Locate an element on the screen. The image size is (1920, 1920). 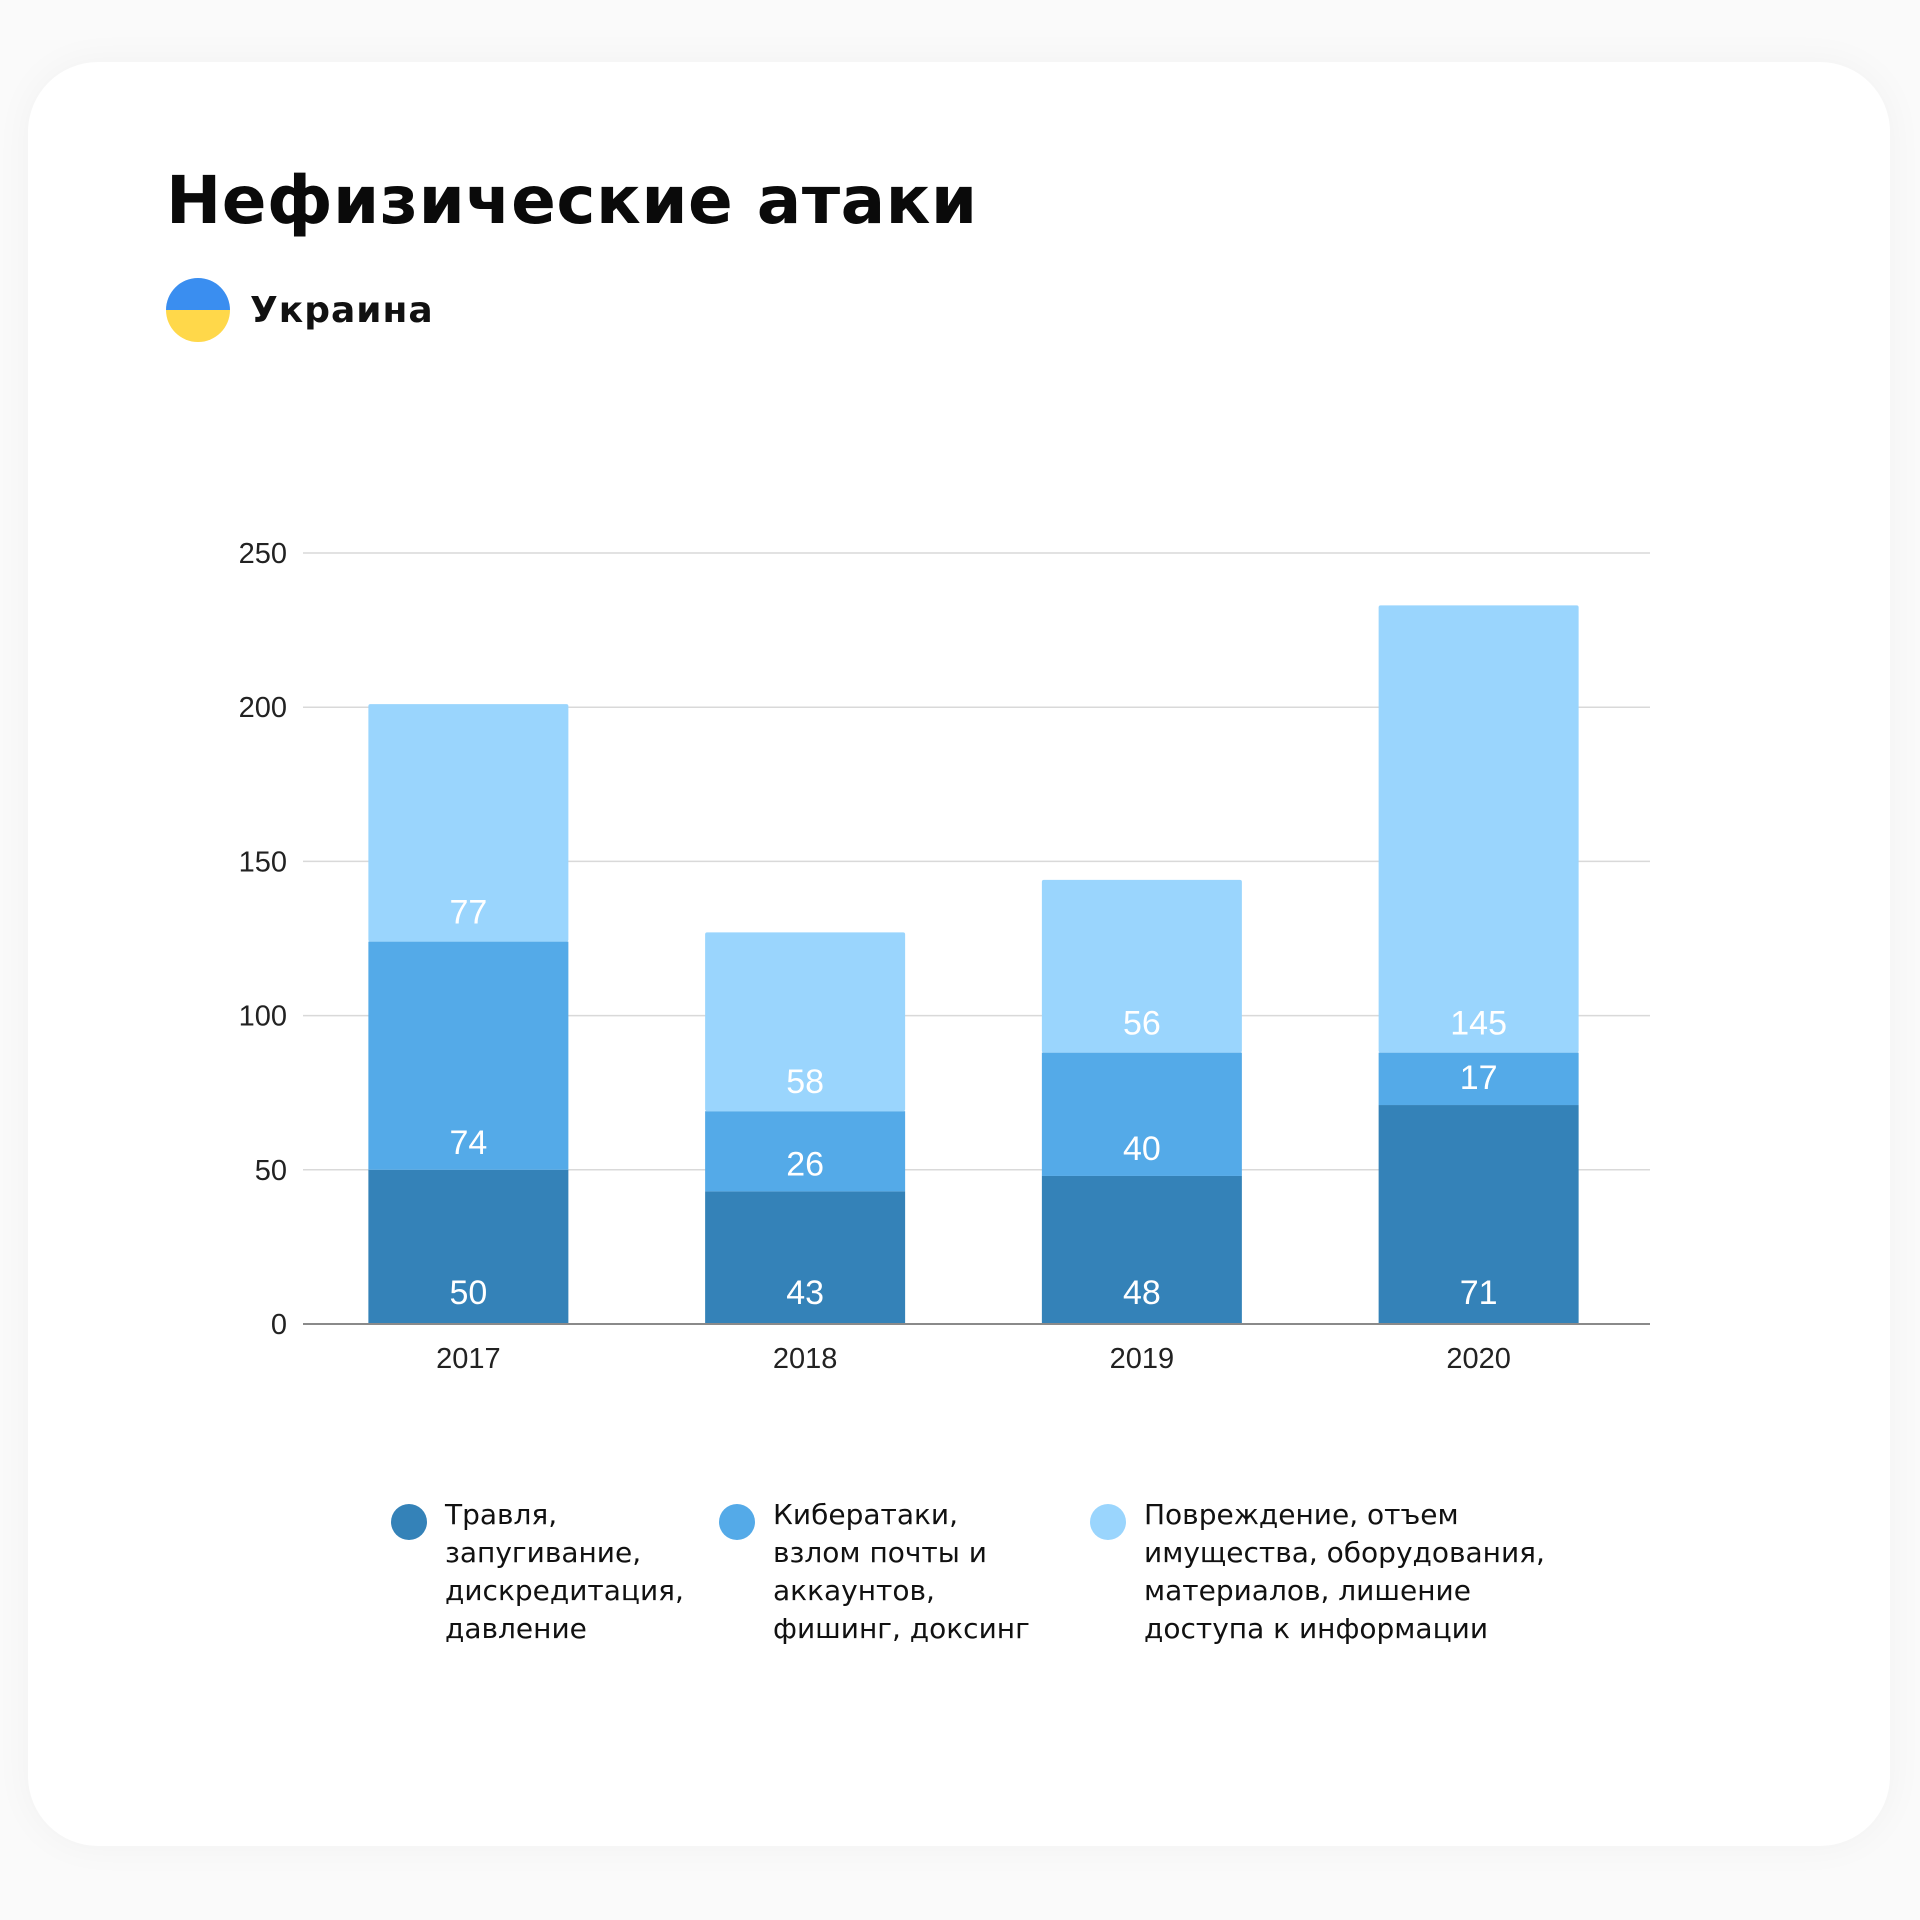
legend-line: Повреждение, отъем is located at coordinates (1301, 1514).